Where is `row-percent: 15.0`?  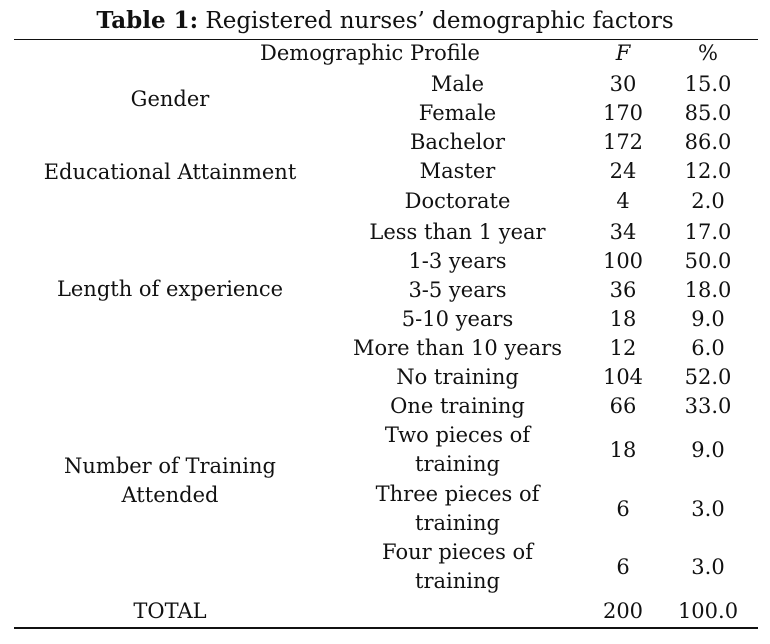 row-percent: 15.0 is located at coordinates (708, 84).